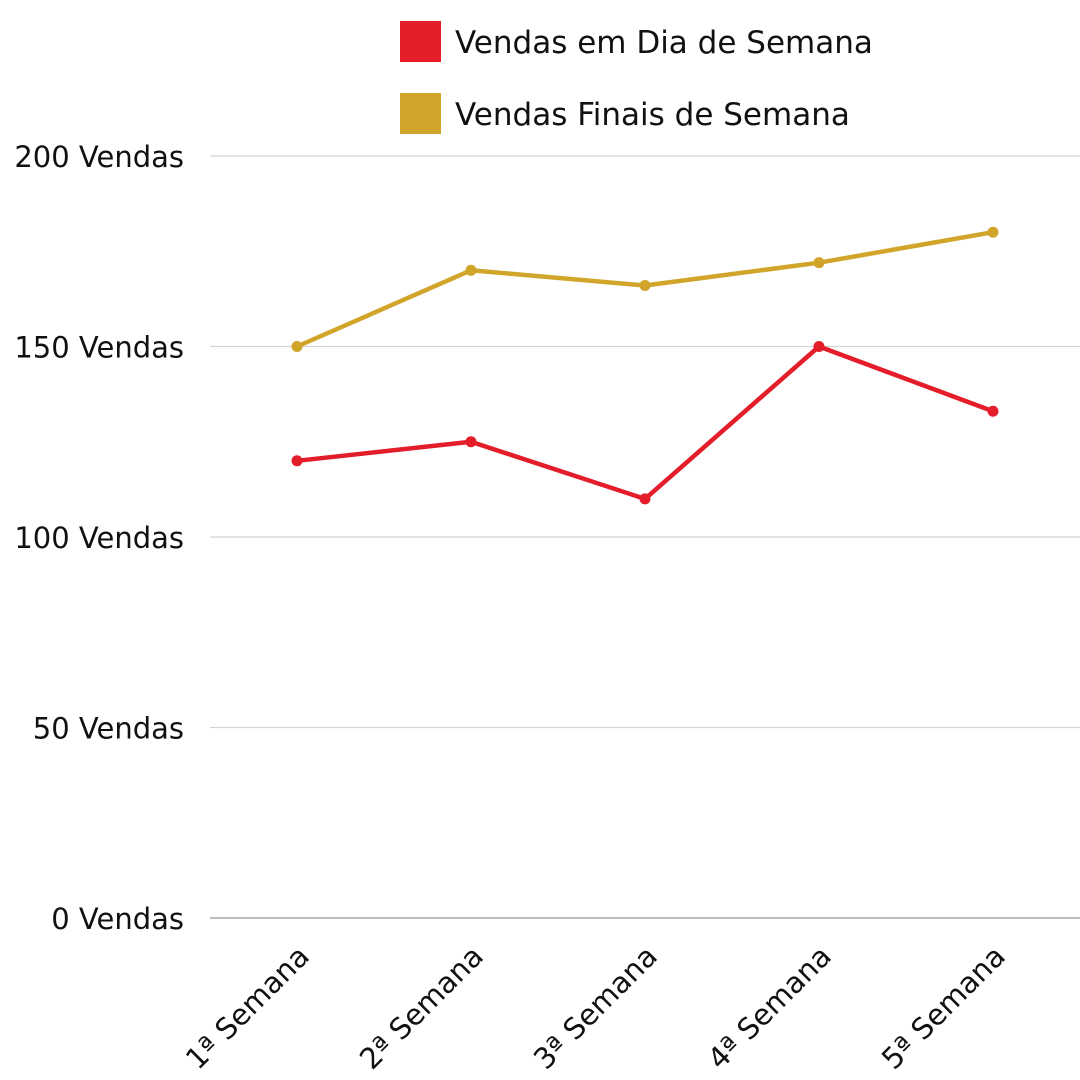  What do you see at coordinates (117, 919) in the screenshot?
I see `y-tick-label-0: 0 Vendas` at bounding box center [117, 919].